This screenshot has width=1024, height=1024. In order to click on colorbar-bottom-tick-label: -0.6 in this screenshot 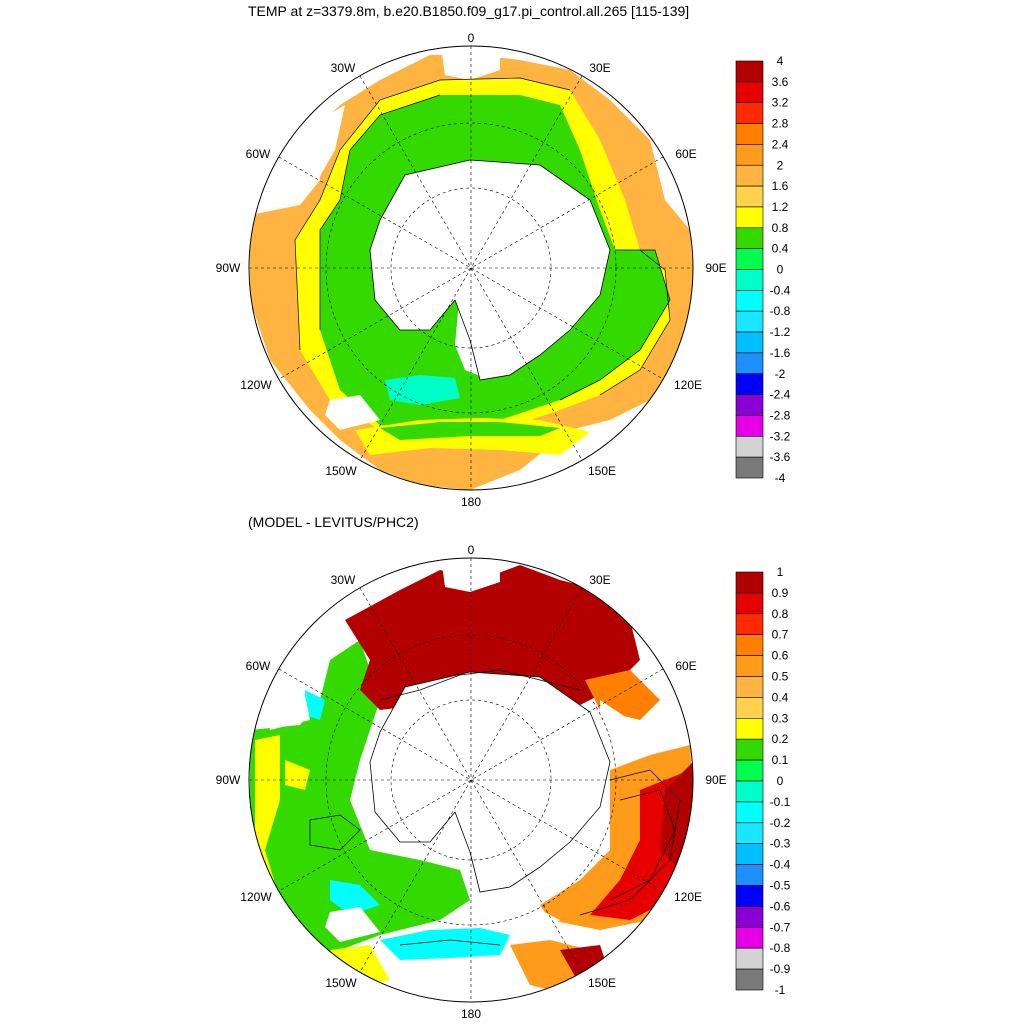, I will do `click(780, 906)`.